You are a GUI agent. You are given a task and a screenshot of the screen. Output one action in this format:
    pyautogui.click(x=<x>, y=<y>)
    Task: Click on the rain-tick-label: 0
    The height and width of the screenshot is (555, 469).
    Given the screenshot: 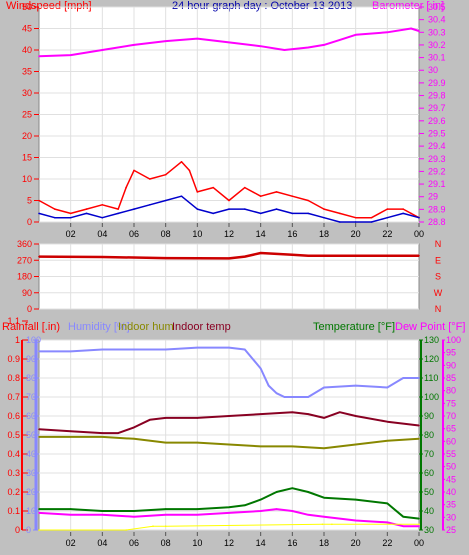 What is the action you would take?
    pyautogui.click(x=17, y=530)
    